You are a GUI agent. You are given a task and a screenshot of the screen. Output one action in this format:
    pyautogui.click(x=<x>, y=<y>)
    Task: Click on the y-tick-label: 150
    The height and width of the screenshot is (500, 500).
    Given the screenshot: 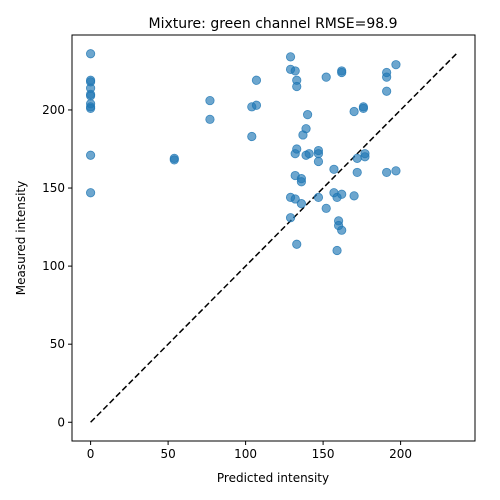 What is the action you would take?
    pyautogui.click(x=53, y=188)
    